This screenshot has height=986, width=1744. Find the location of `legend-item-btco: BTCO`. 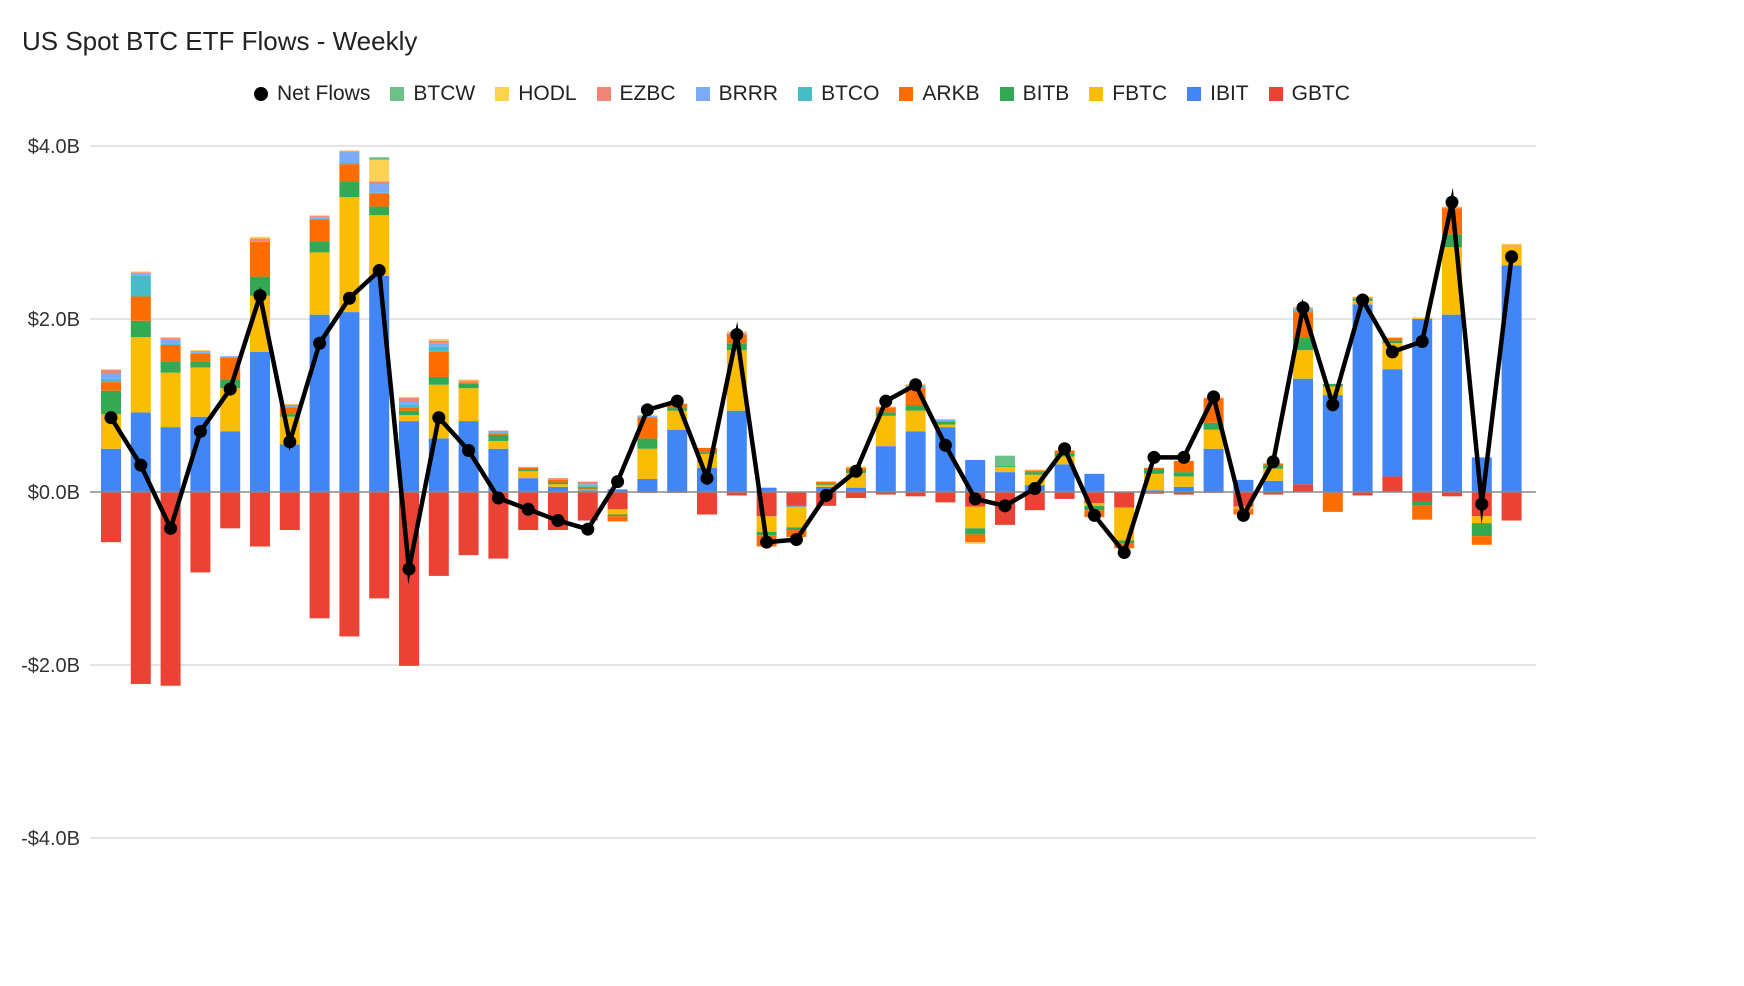

legend-item-btco: BTCO is located at coordinates (838, 94).